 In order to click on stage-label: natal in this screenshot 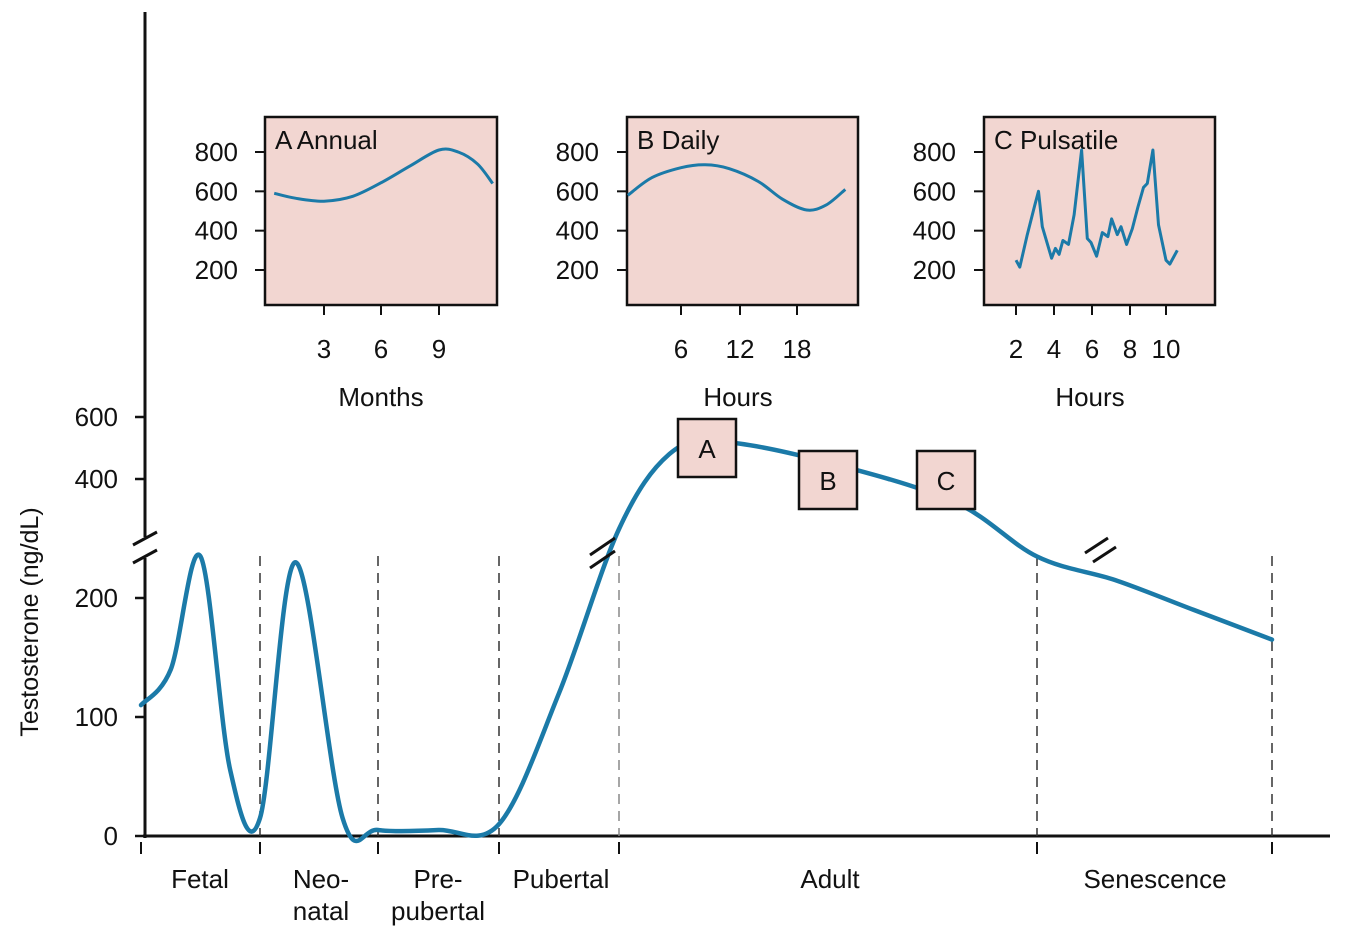, I will do `click(321, 911)`.